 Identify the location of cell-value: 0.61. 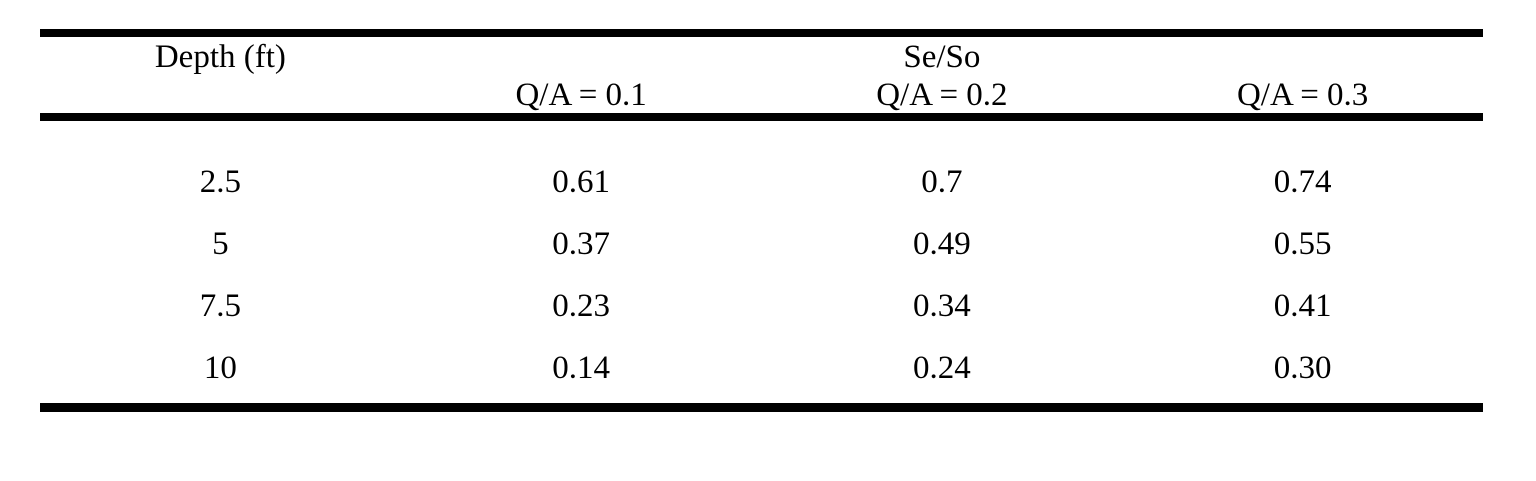
(581, 182).